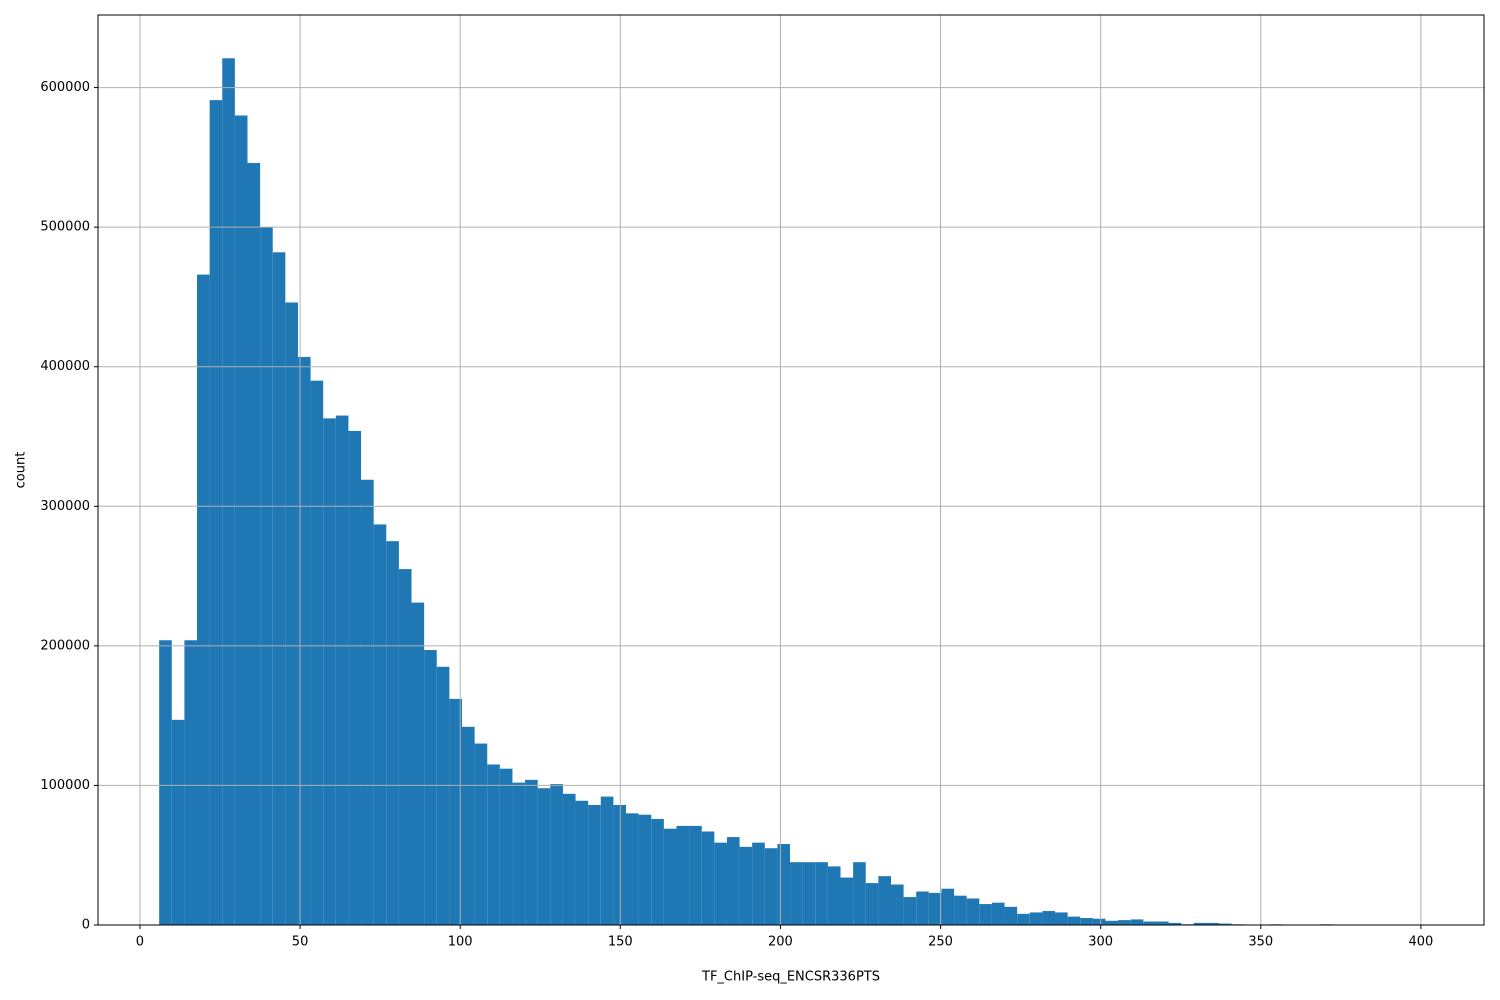 The image size is (1500, 1000). What do you see at coordinates (780, 942) in the screenshot?
I see `x-tick-label: 200` at bounding box center [780, 942].